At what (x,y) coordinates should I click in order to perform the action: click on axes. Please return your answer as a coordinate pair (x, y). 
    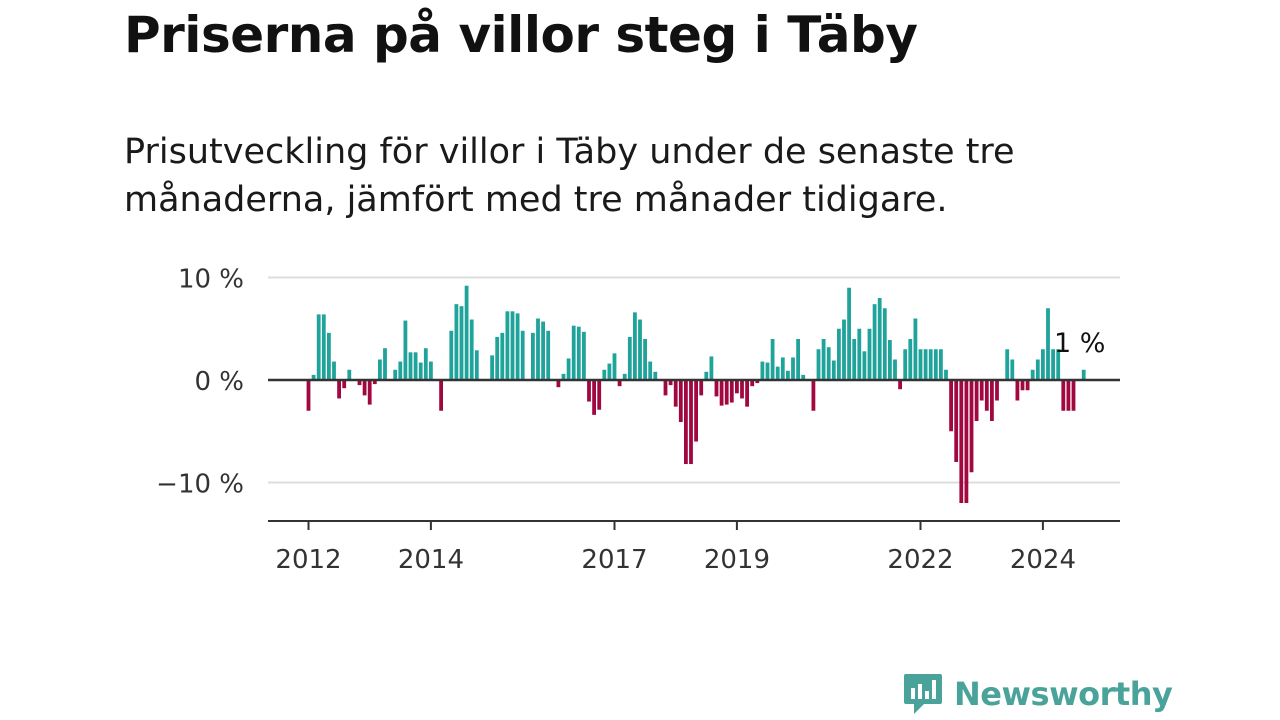
    Looking at the image, I should click on (694, 454).